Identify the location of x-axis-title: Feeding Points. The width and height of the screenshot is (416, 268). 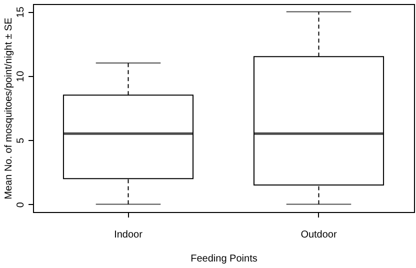
(224, 259).